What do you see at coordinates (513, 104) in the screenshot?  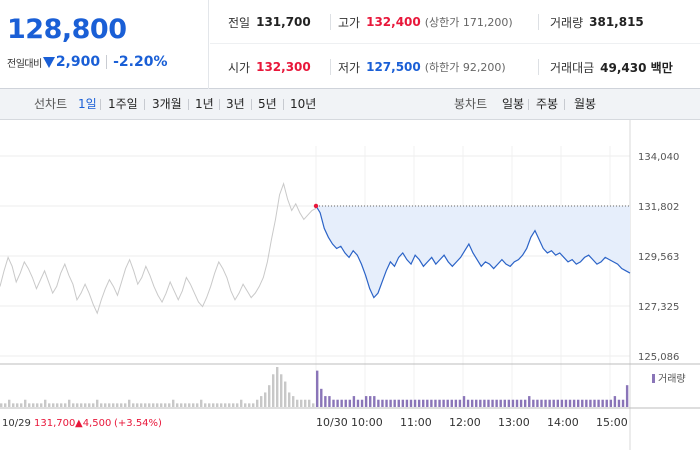 I see `tab-daily-candle: 일봉` at bounding box center [513, 104].